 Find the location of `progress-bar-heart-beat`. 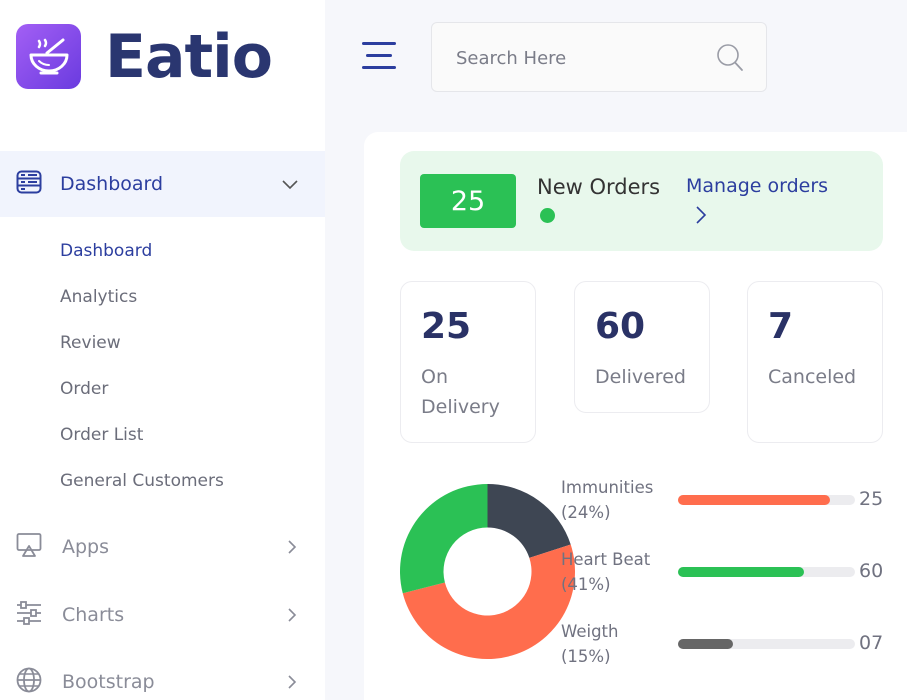

progress-bar-heart-beat is located at coordinates (766, 572).